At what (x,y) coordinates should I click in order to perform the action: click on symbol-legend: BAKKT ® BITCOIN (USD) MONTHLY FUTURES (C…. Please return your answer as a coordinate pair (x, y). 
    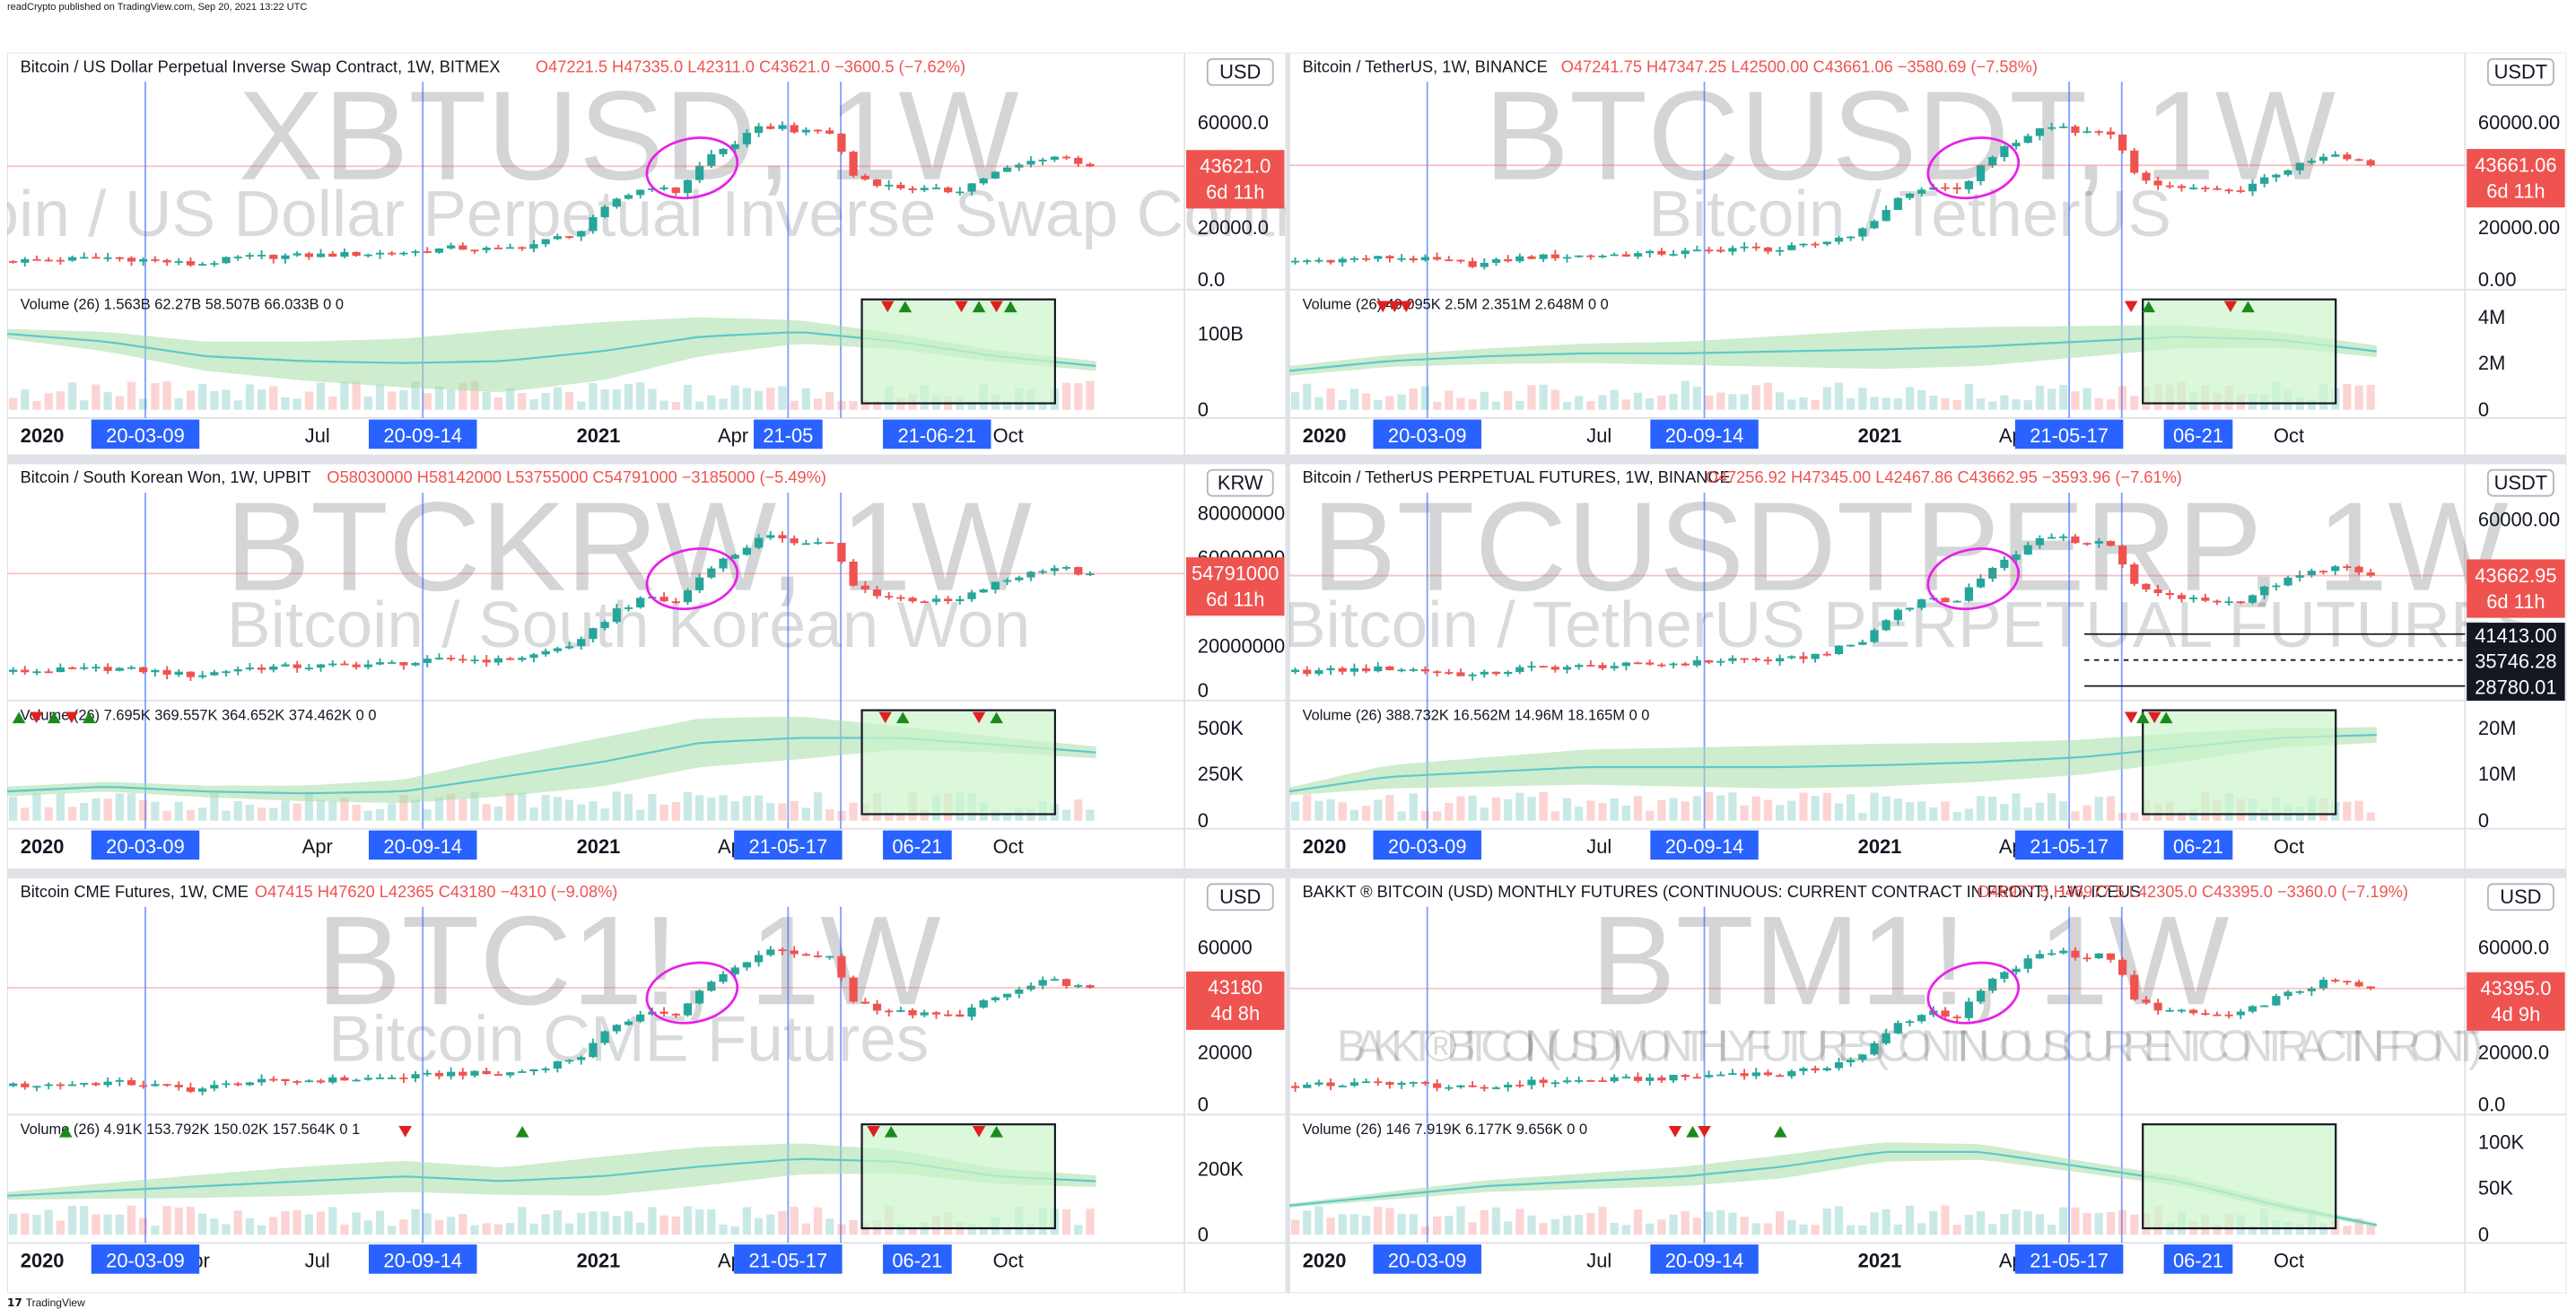
    Looking at the image, I should click on (1722, 892).